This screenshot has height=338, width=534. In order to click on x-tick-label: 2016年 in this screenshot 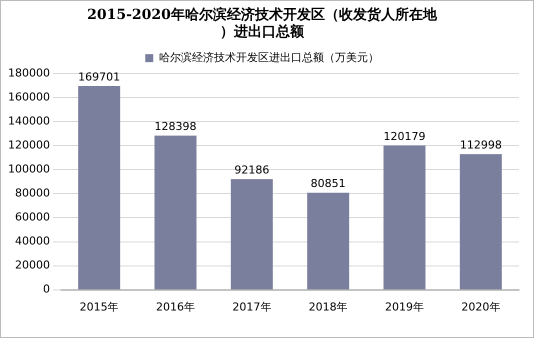, I will do `click(175, 307)`.